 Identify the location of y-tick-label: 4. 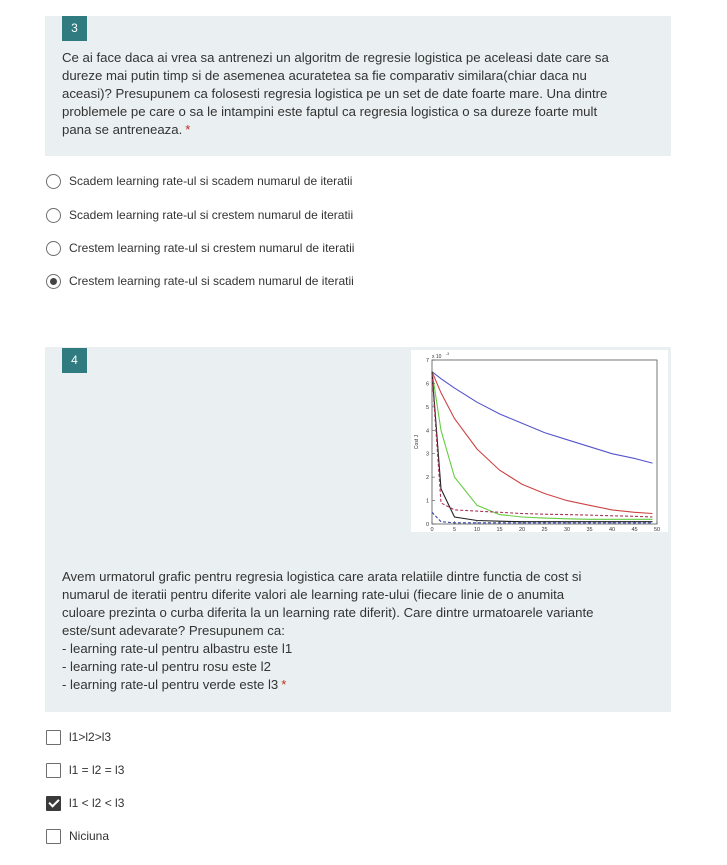
(427, 431).